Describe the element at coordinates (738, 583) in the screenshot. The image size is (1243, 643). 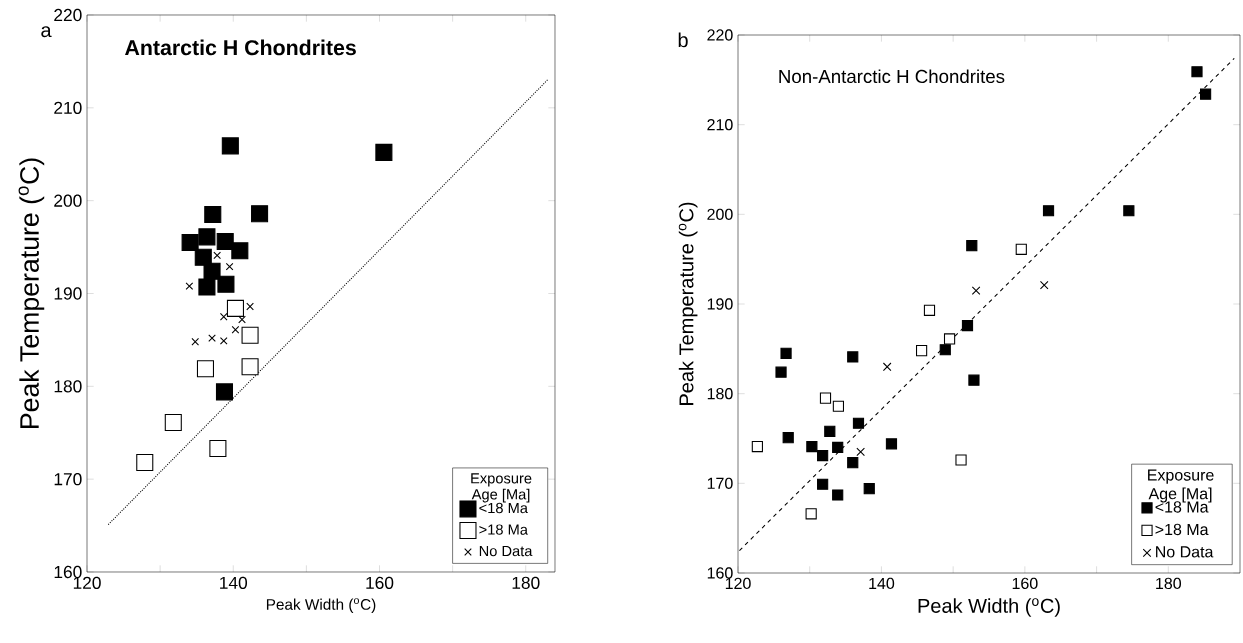
I see `x-tick-label: 120` at that location.